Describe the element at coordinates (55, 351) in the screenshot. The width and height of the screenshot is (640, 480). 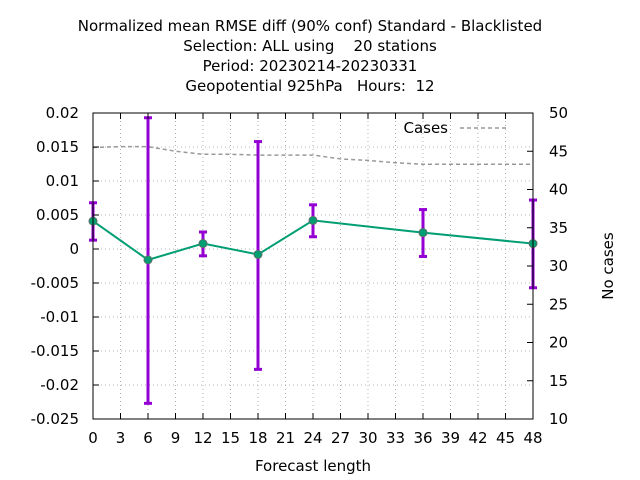
I see `y-tick-label: -0.015` at that location.